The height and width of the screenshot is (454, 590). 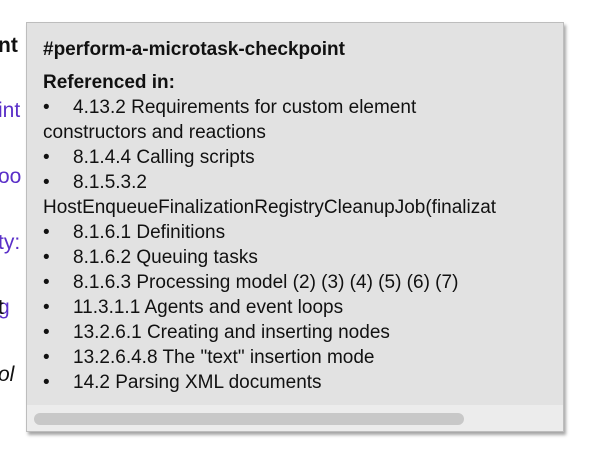 What do you see at coordinates (224, 357) in the screenshot?
I see `reference-link: 13.2.6.4.8 The "text" insertion mode` at bounding box center [224, 357].